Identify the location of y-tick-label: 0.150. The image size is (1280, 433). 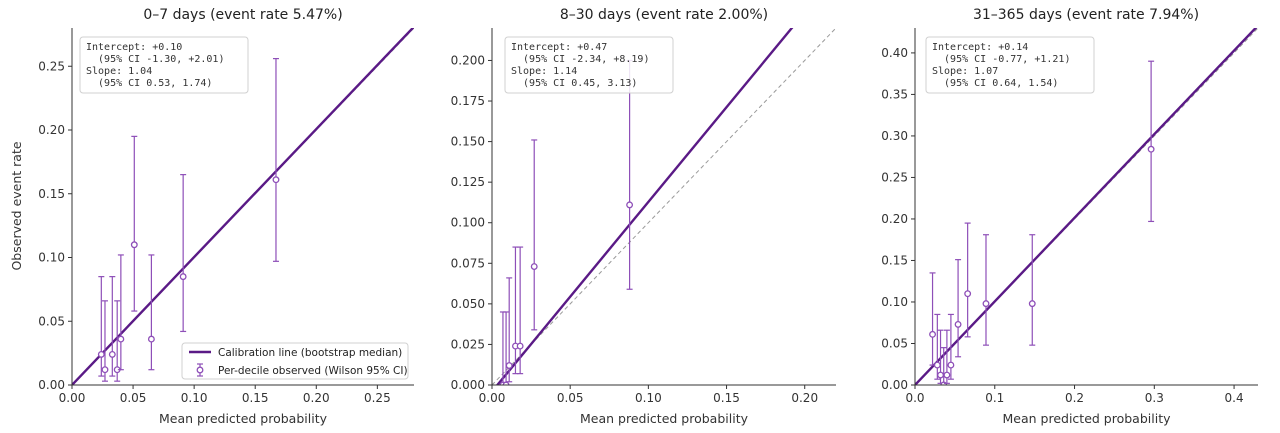
(468, 142).